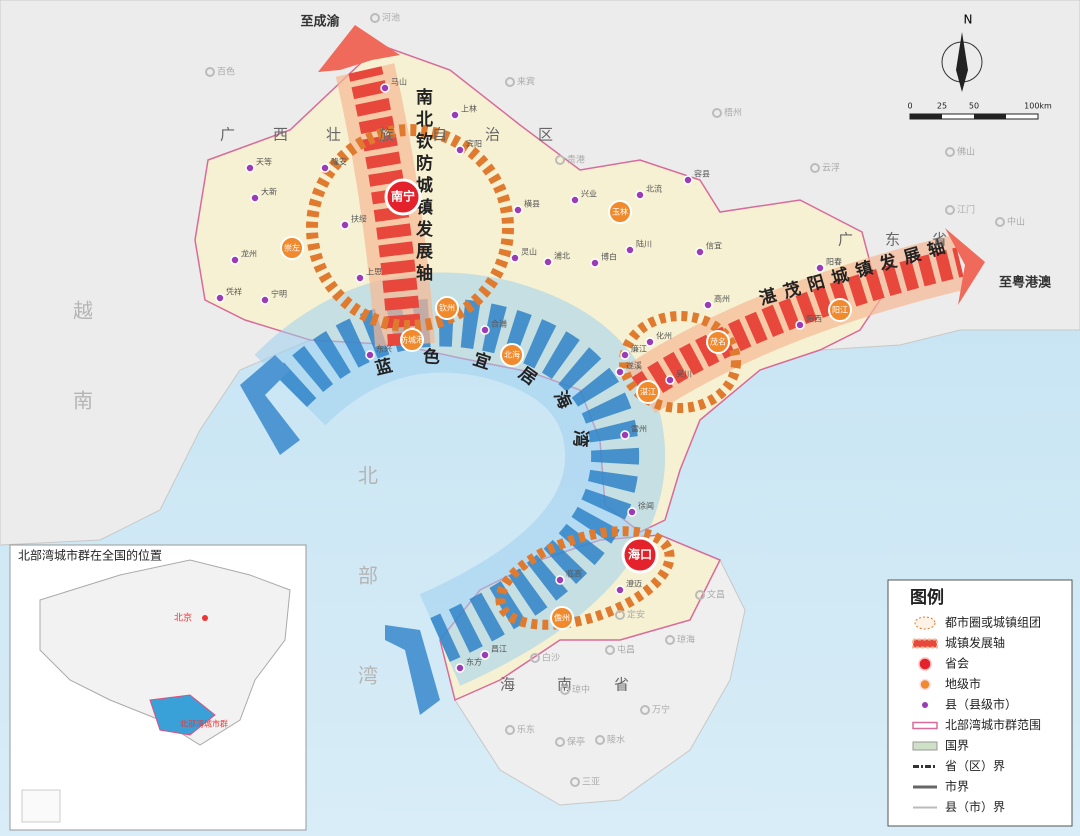  Describe the element at coordinates (966, 210) in the screenshot. I see `place-label: 江门` at that location.